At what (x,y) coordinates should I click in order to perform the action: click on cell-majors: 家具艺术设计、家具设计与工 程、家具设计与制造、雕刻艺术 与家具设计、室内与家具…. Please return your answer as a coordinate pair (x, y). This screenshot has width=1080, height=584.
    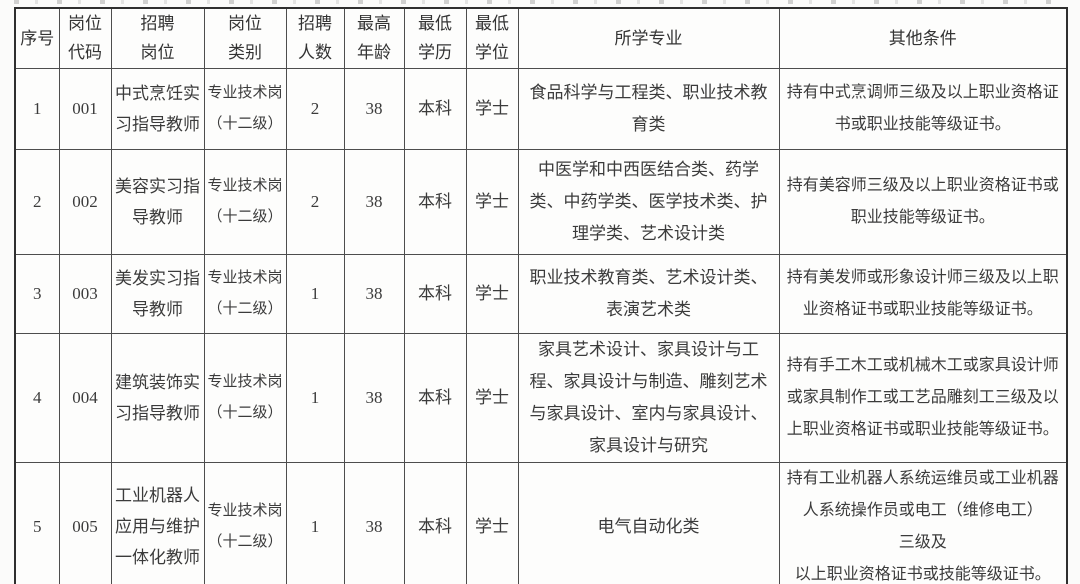
    Looking at the image, I should click on (648, 397).